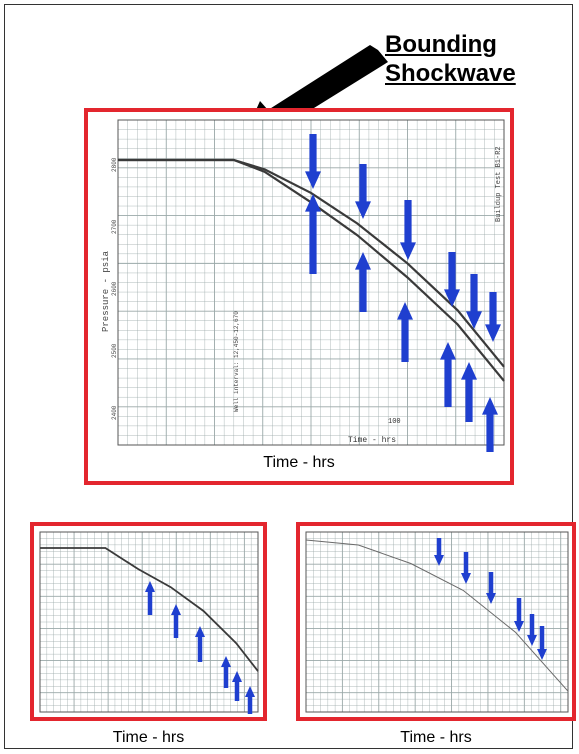 The height and width of the screenshot is (754, 579). I want to click on title-line-2: Shockwave, so click(450, 73).